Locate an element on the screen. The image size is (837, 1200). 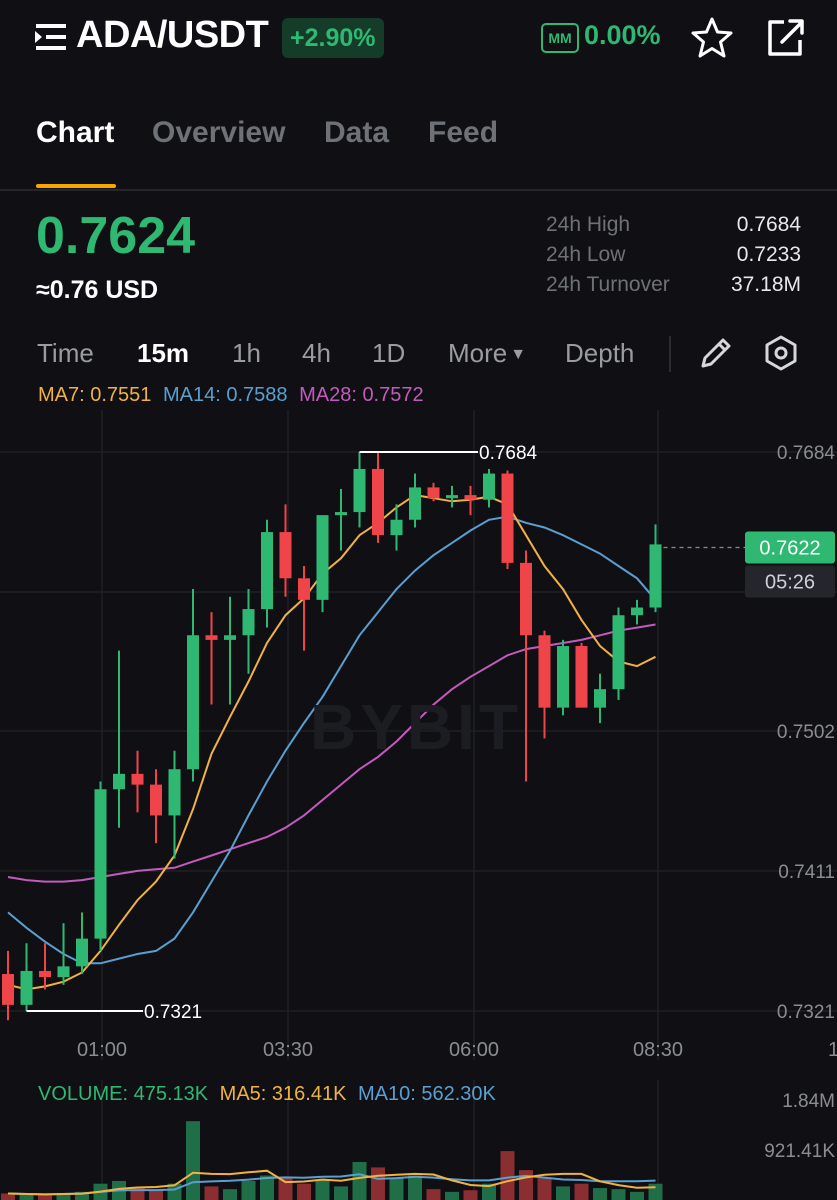
more-label: More is located at coordinates (478, 353).